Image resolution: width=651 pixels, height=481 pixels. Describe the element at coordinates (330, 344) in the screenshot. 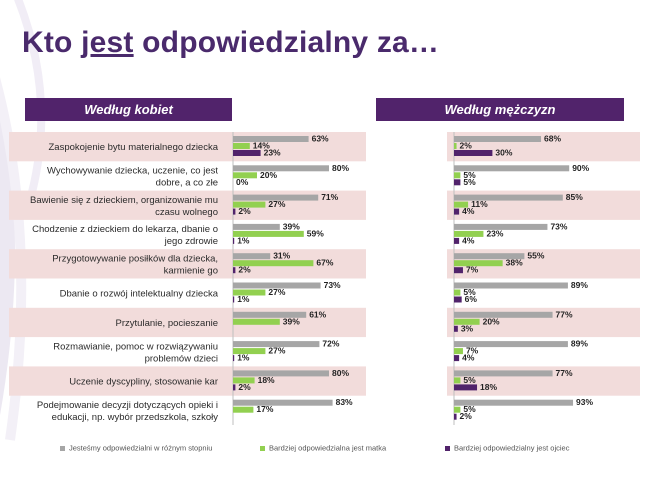

I see `data-label: 72%` at that location.